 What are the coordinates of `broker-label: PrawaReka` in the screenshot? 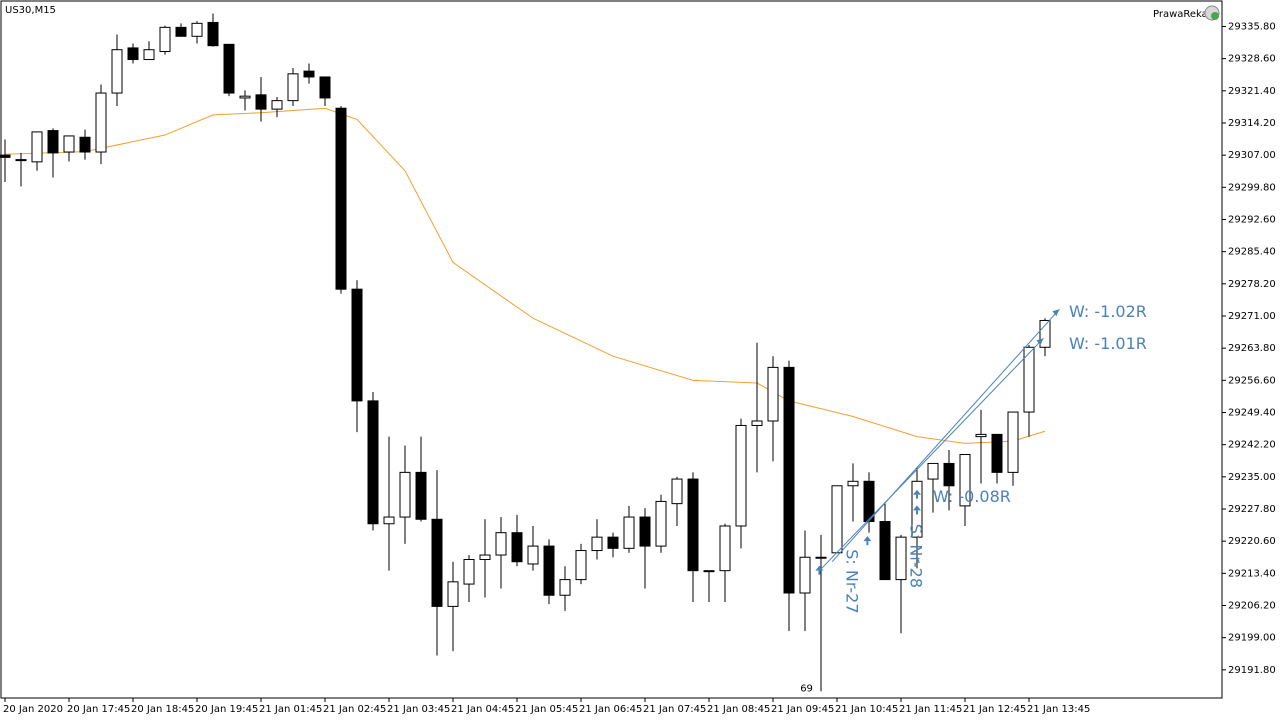 It's located at (1180, 14).